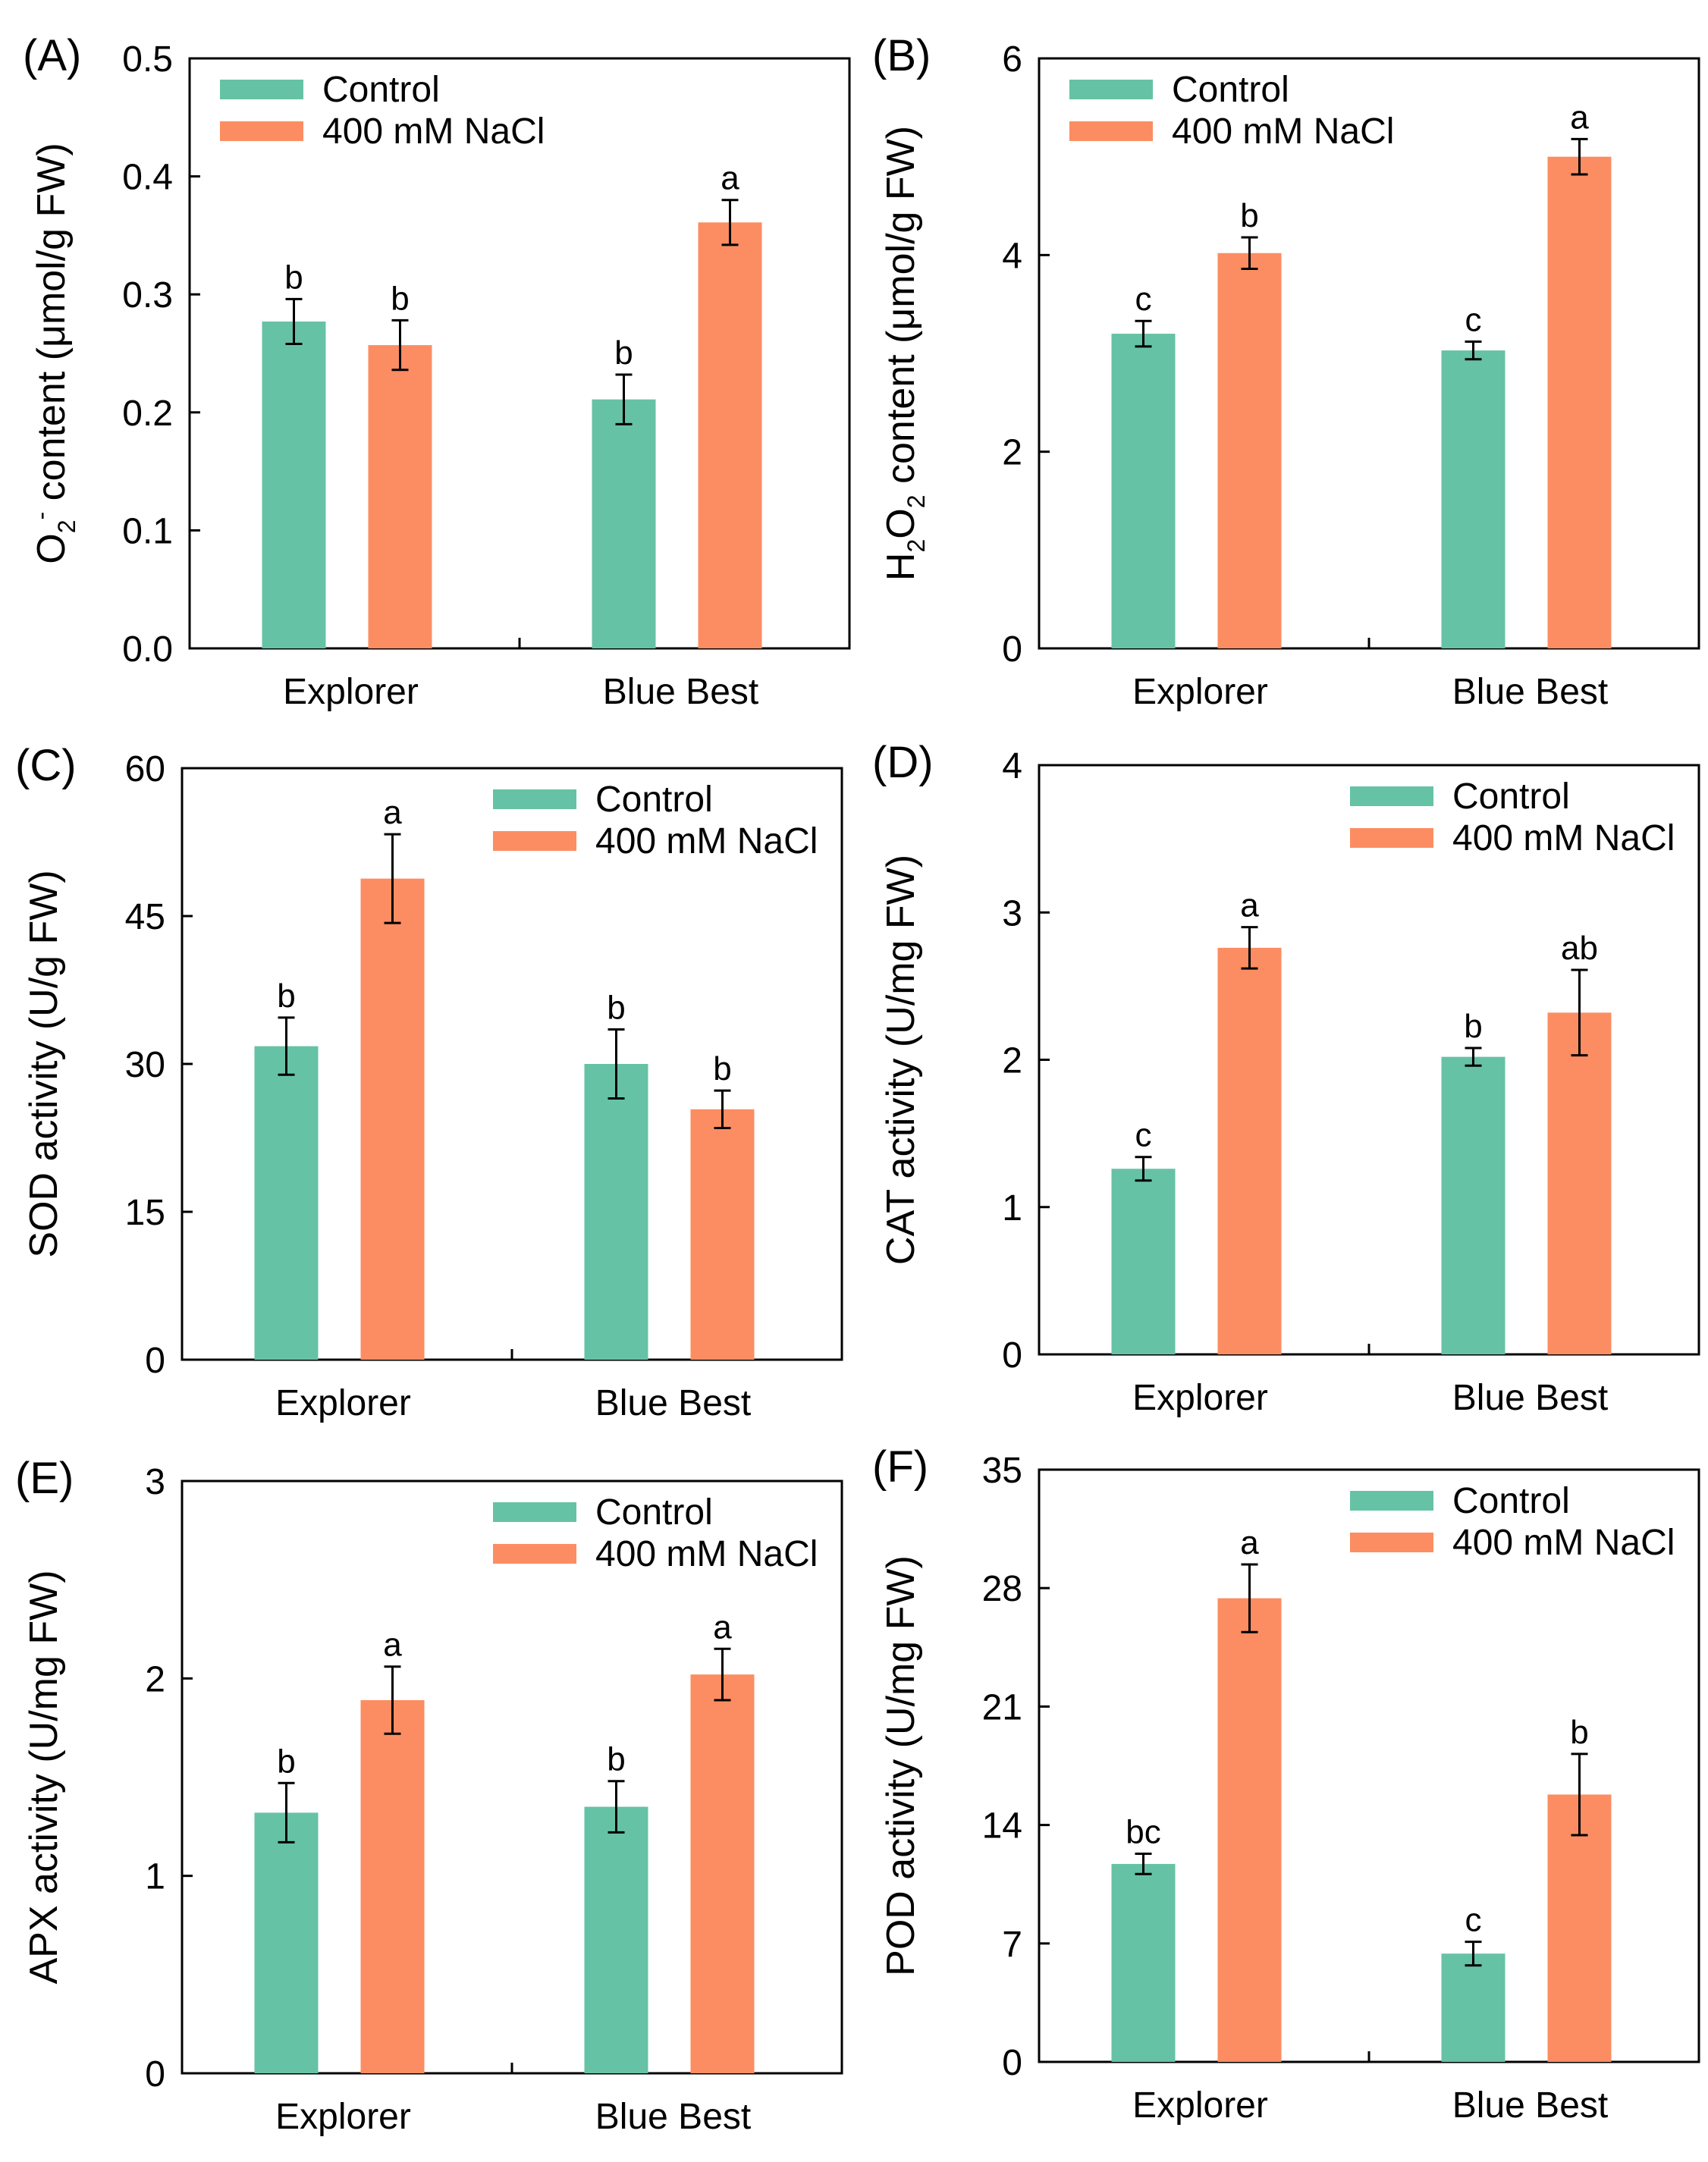 The image size is (1708, 2162). What do you see at coordinates (145, 1065) in the screenshot?
I see `y-tick-label: 30` at bounding box center [145, 1065].